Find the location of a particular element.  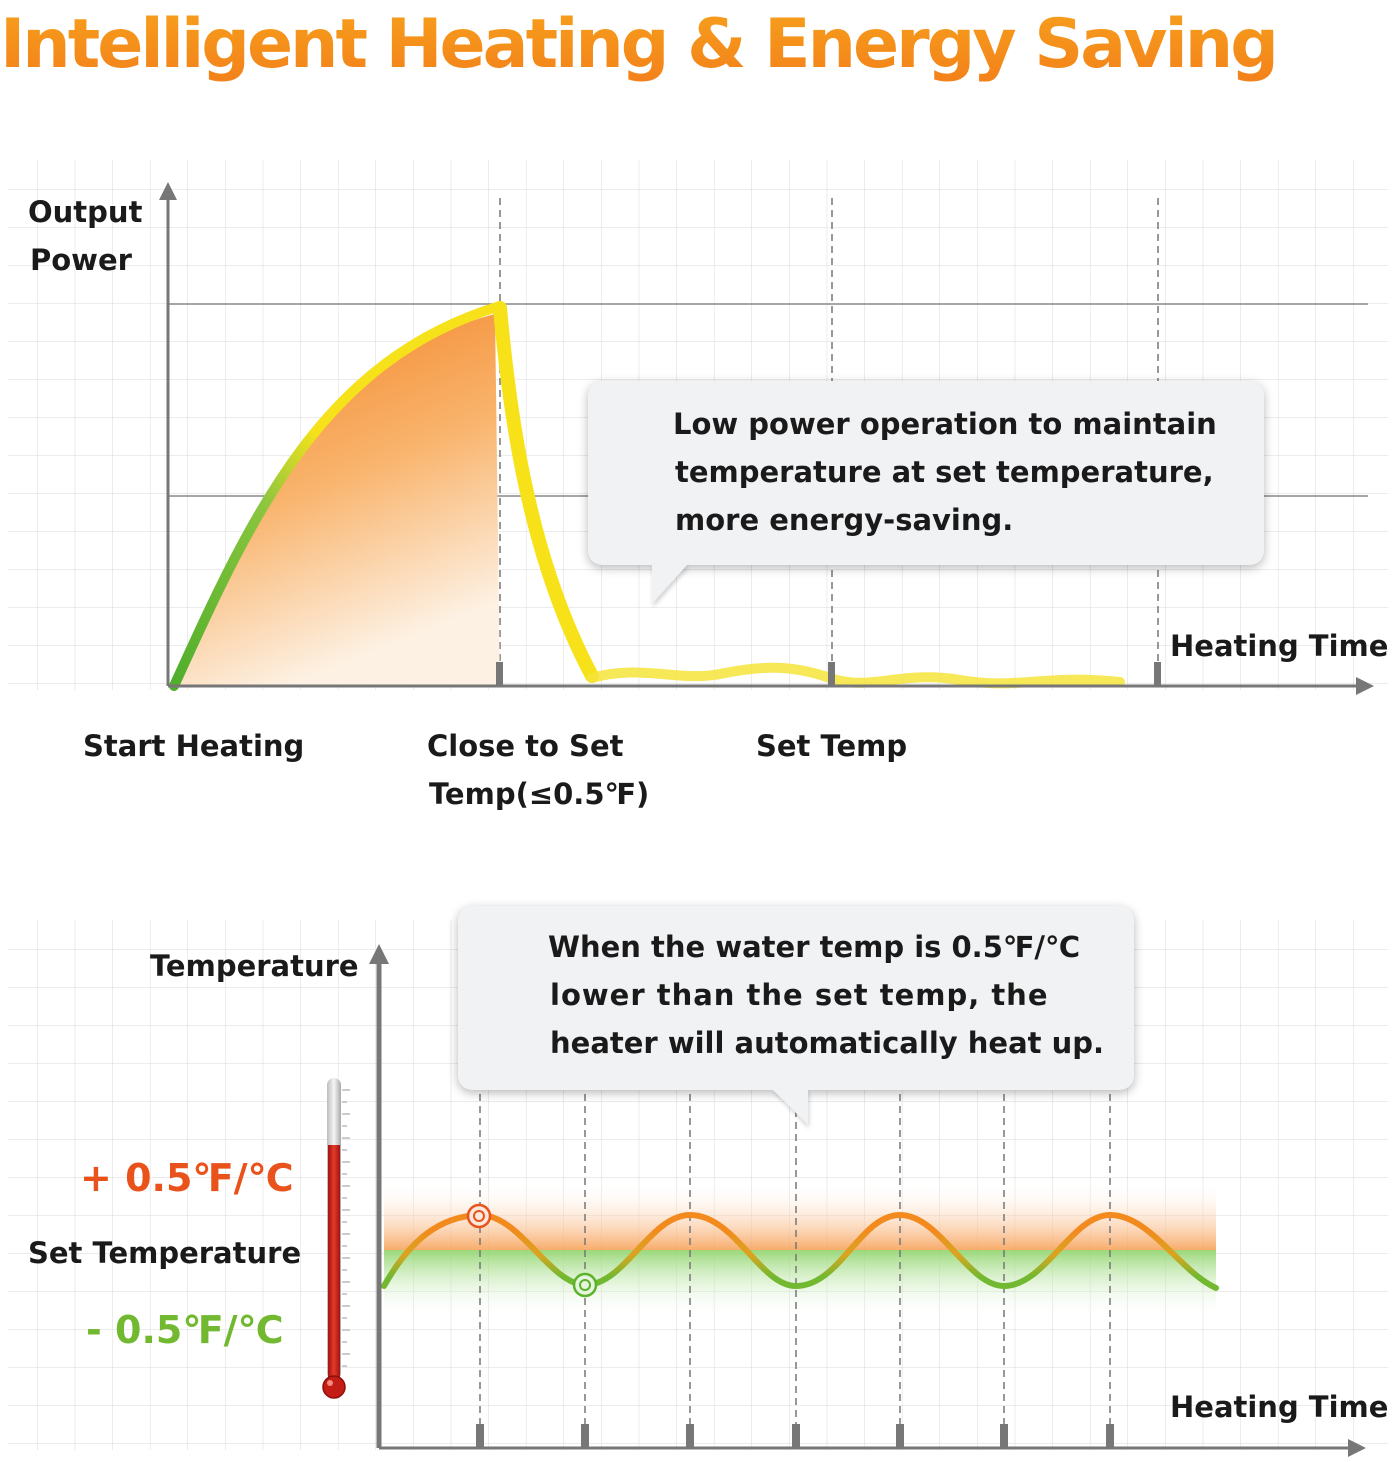

callout-line: Low power operation to maintain is located at coordinates (945, 424).